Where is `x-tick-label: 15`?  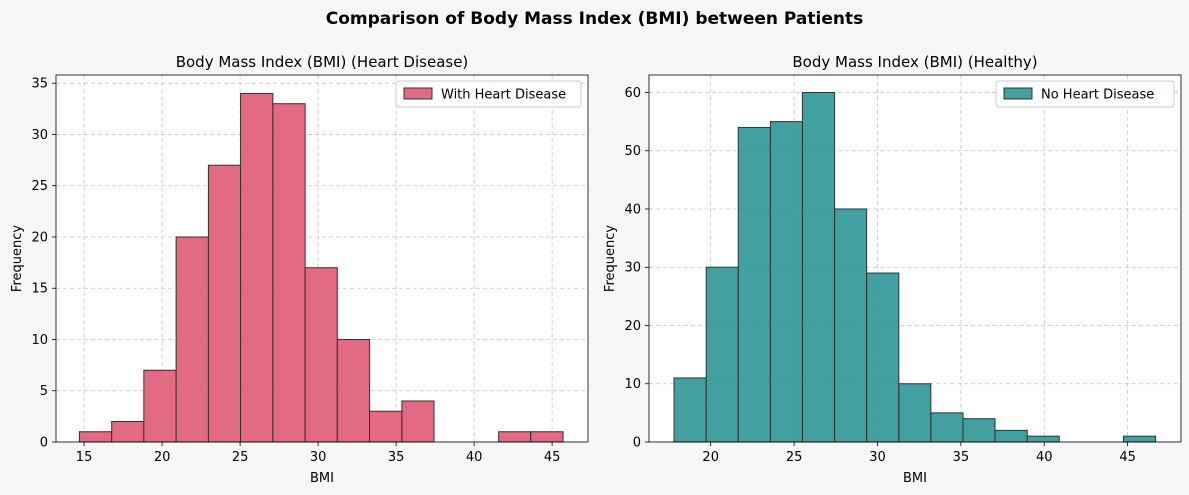
x-tick-label: 15 is located at coordinates (84, 457).